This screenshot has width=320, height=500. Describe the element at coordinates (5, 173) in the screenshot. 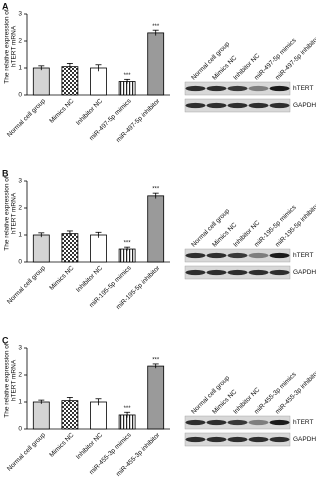

I see `panel-label: B` at that location.